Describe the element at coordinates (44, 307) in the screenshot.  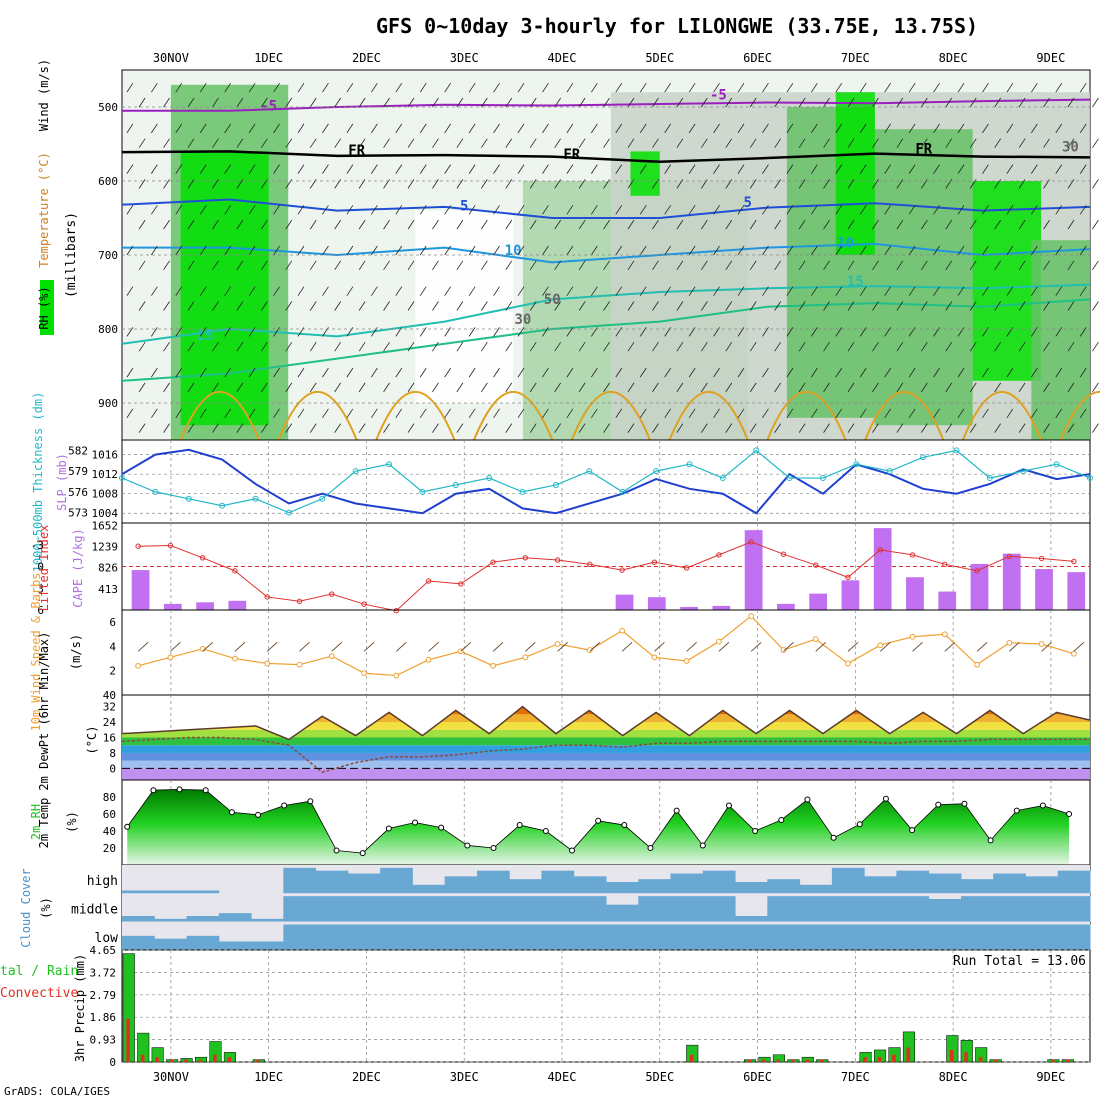
I see `rh-label: RH (%)` at that location.